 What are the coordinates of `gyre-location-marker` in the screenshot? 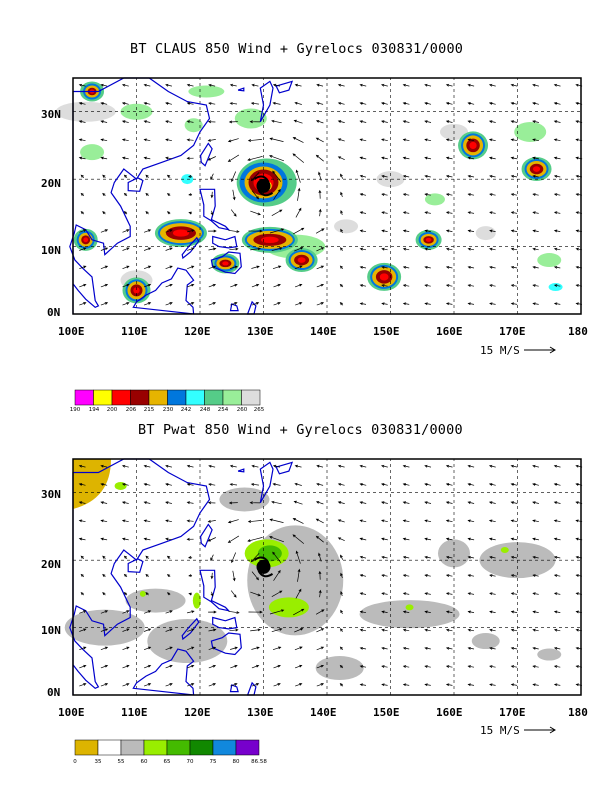 It's located at (263, 567).